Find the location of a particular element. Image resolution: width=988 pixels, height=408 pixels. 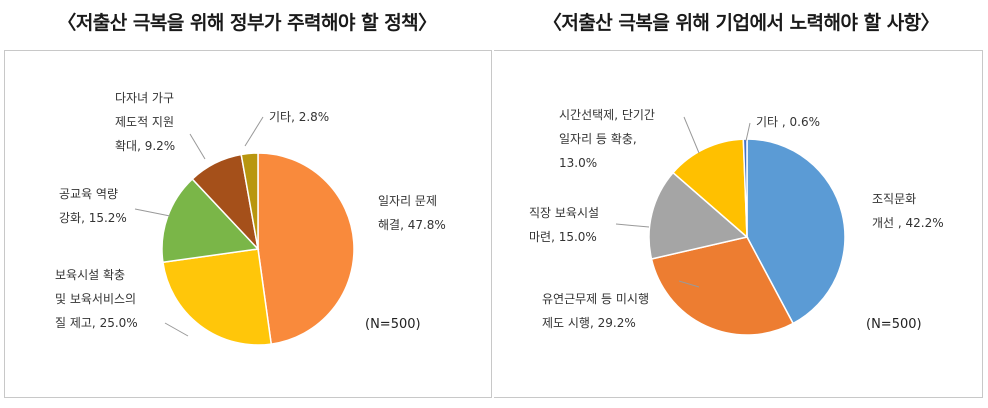

slice-label: 직장 보육시설 마련, 15.0% is located at coordinates (564, 225).